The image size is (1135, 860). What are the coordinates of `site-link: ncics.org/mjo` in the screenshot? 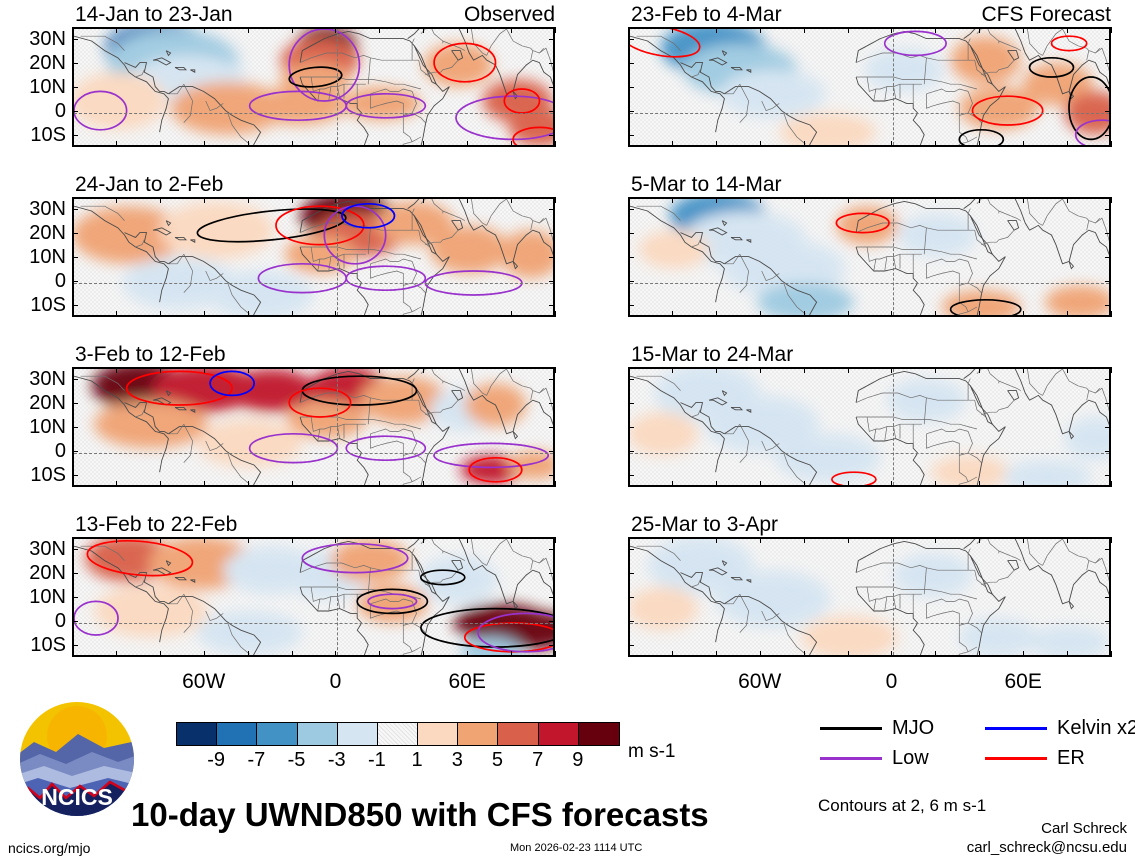 It's located at (49, 848).